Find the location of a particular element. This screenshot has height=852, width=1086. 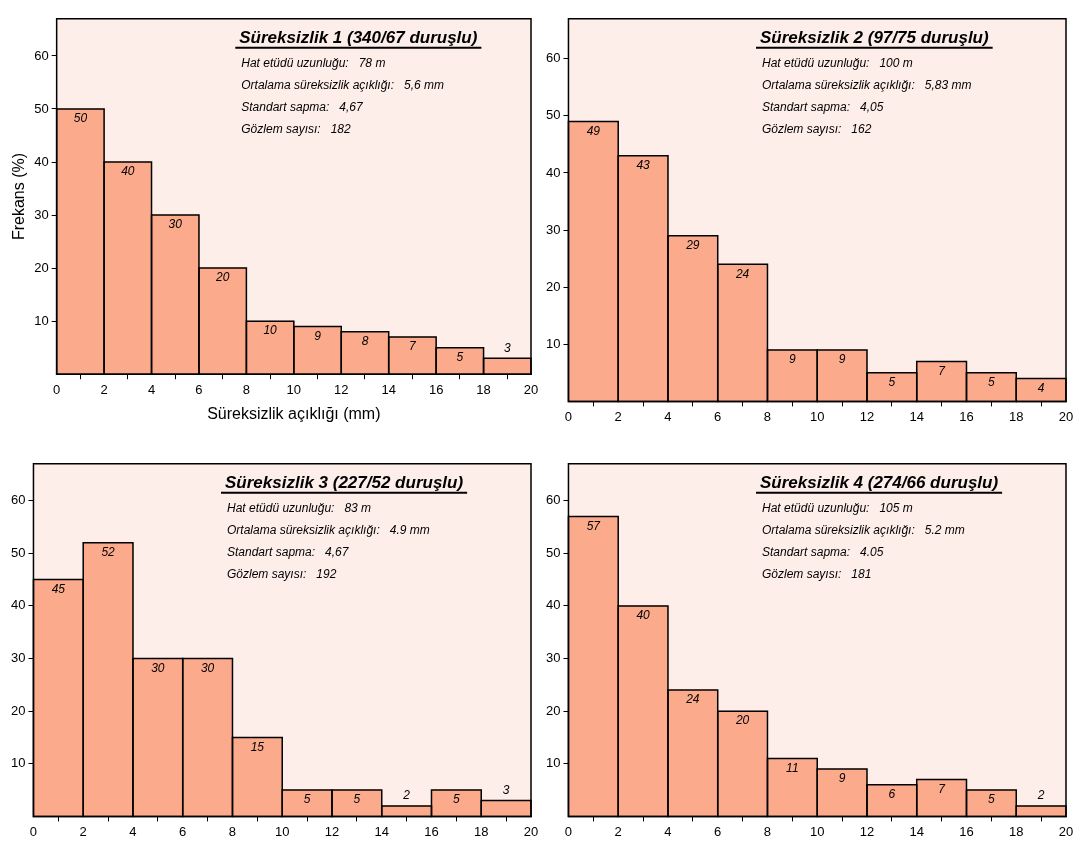

annotation: Hat etüdü uzunluğu: 100 m is located at coordinates (837, 62).